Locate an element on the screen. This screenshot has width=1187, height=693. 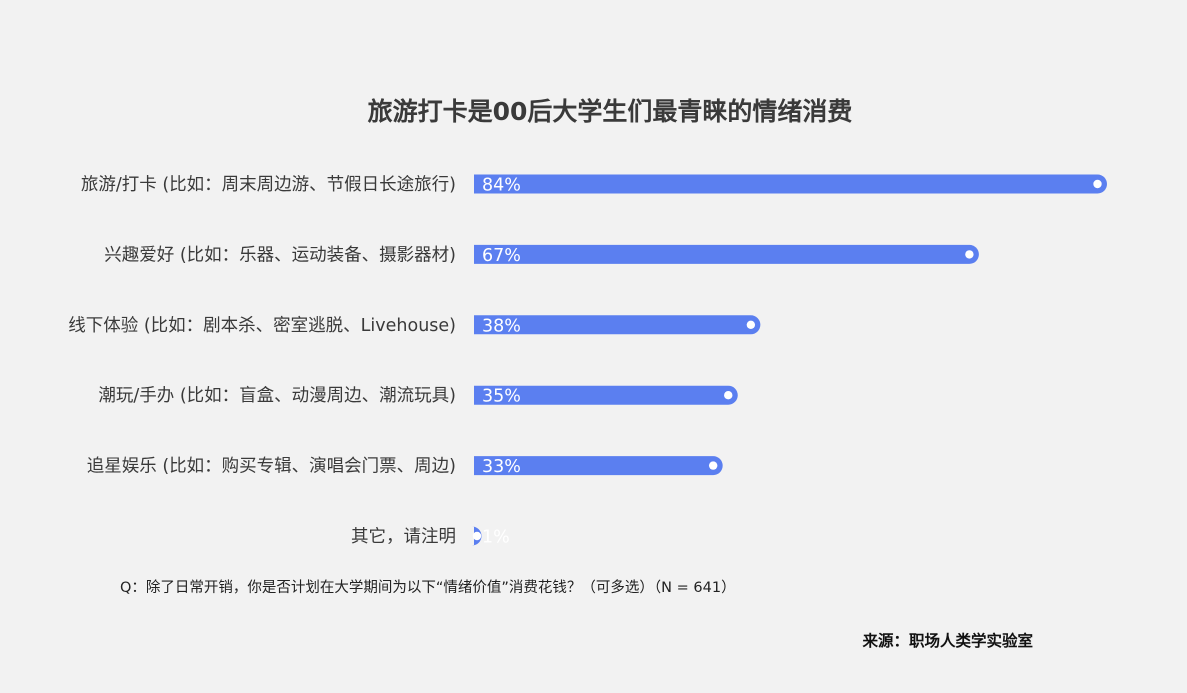
category-label: 其它，请注明 is located at coordinates (403, 537).